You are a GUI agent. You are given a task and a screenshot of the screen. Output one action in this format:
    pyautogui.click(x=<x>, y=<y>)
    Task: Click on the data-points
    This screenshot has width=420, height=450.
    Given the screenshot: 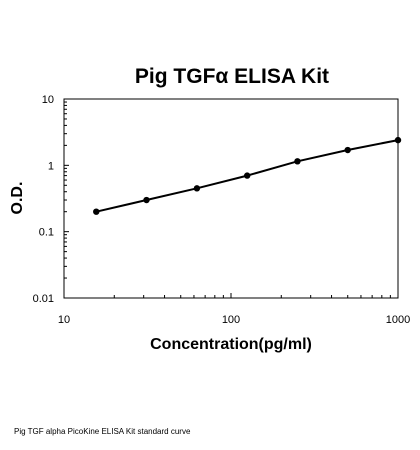 What is the action you would take?
    pyautogui.click(x=247, y=175)
    